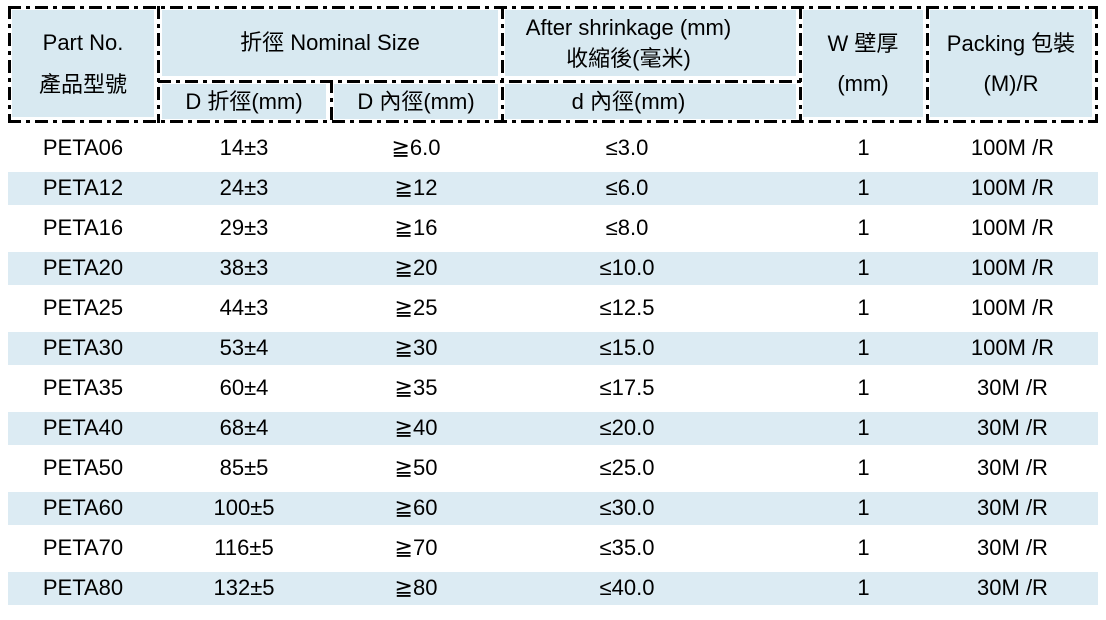  Describe the element at coordinates (628, 101) in the screenshot. I see `header-d-small-label: d 內徑(mm)` at that location.